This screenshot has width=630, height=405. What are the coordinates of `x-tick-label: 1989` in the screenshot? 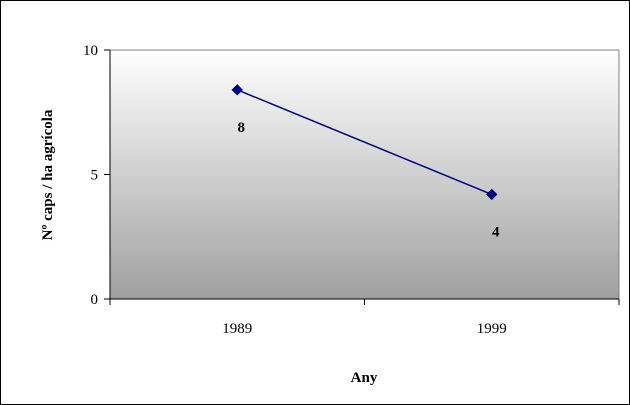 It's located at (237, 329).